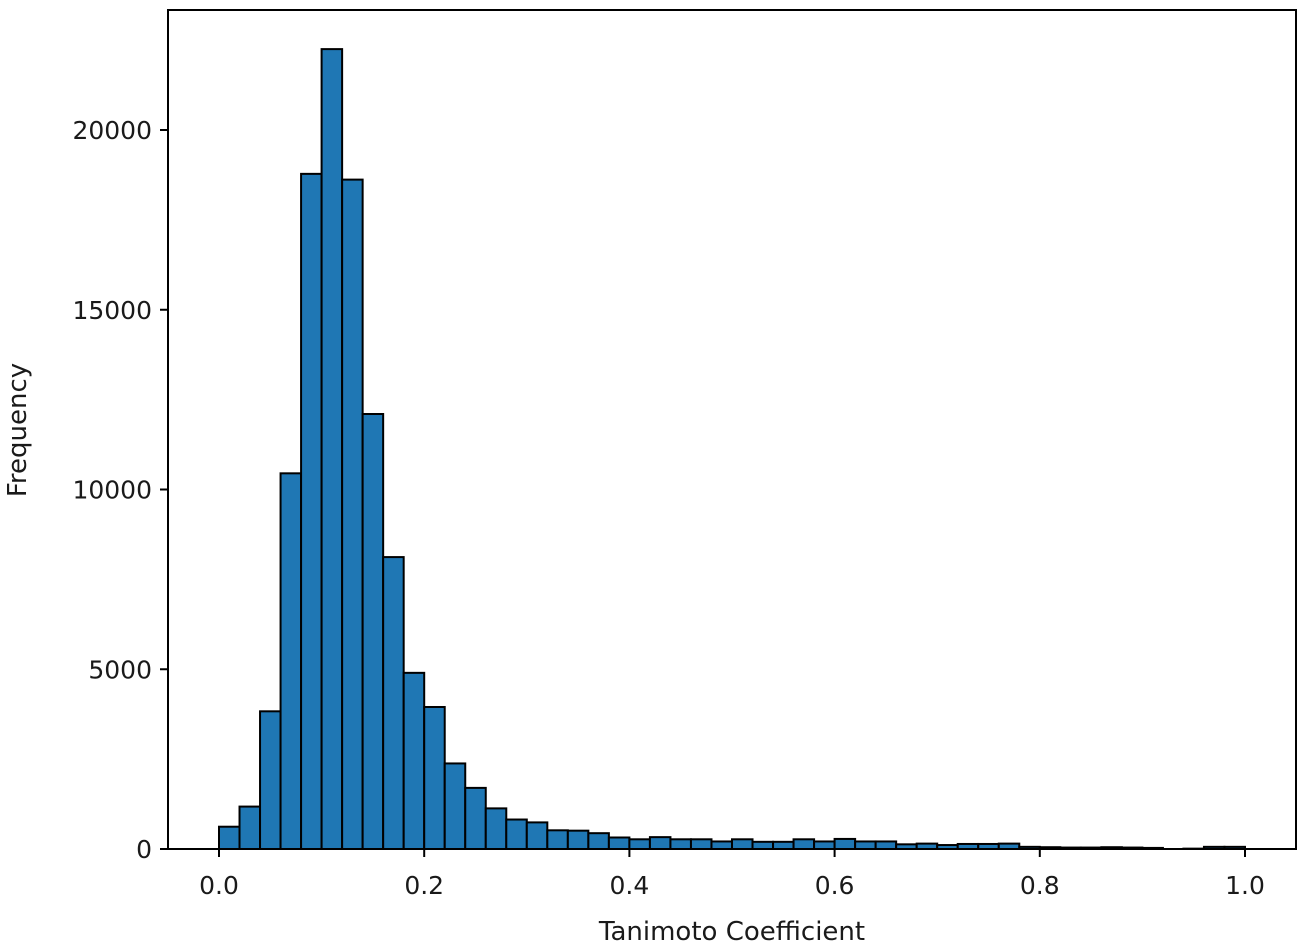 Image resolution: width=1309 pixels, height=949 pixels. Describe the element at coordinates (112, 490) in the screenshot. I see `y-tick-label: 10000` at that location.